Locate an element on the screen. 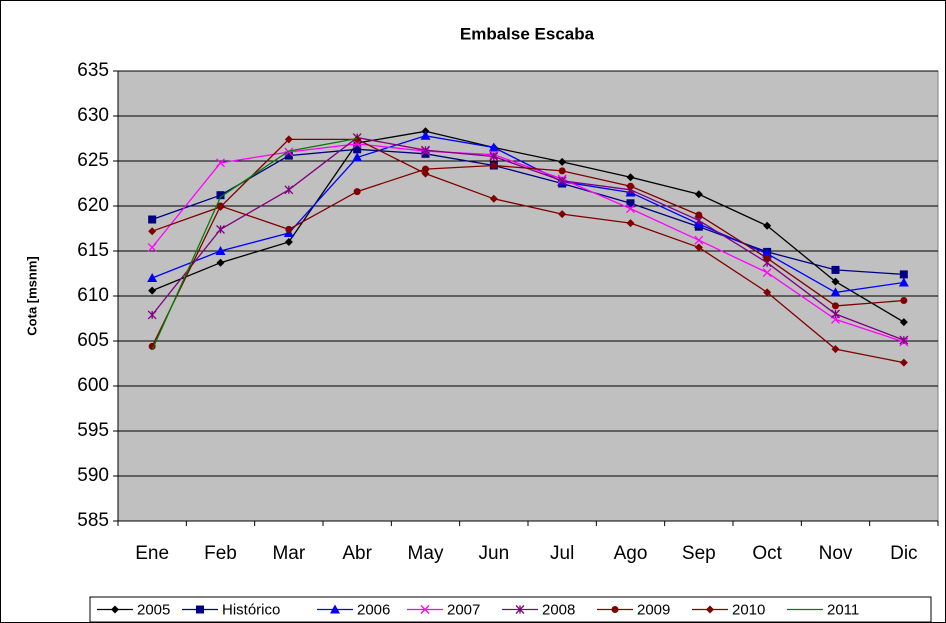 The image size is (946, 623). y-tick-label: 605 is located at coordinates (93, 340).